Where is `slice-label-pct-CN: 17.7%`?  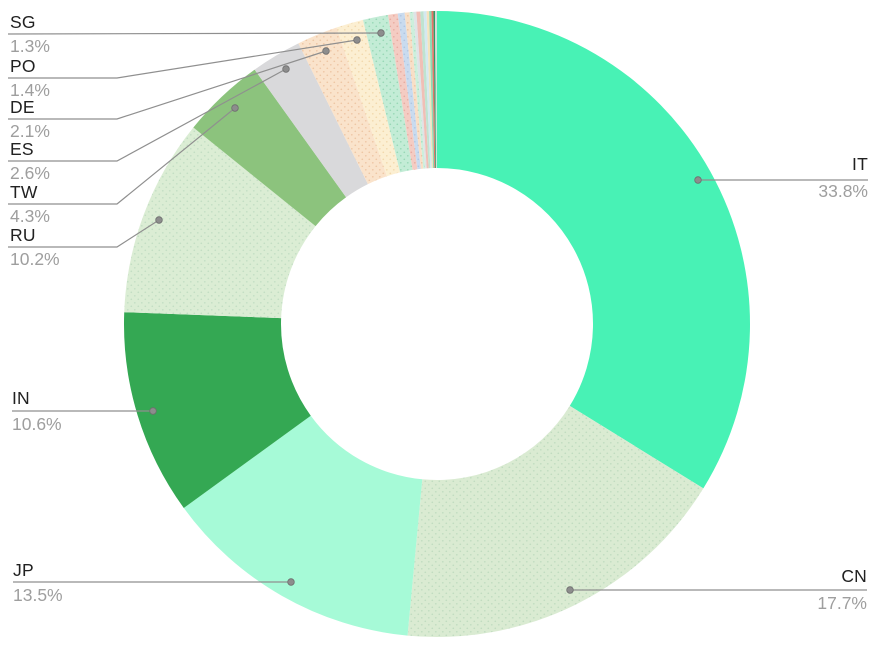 slice-label-pct-CN: 17.7% is located at coordinates (842, 603).